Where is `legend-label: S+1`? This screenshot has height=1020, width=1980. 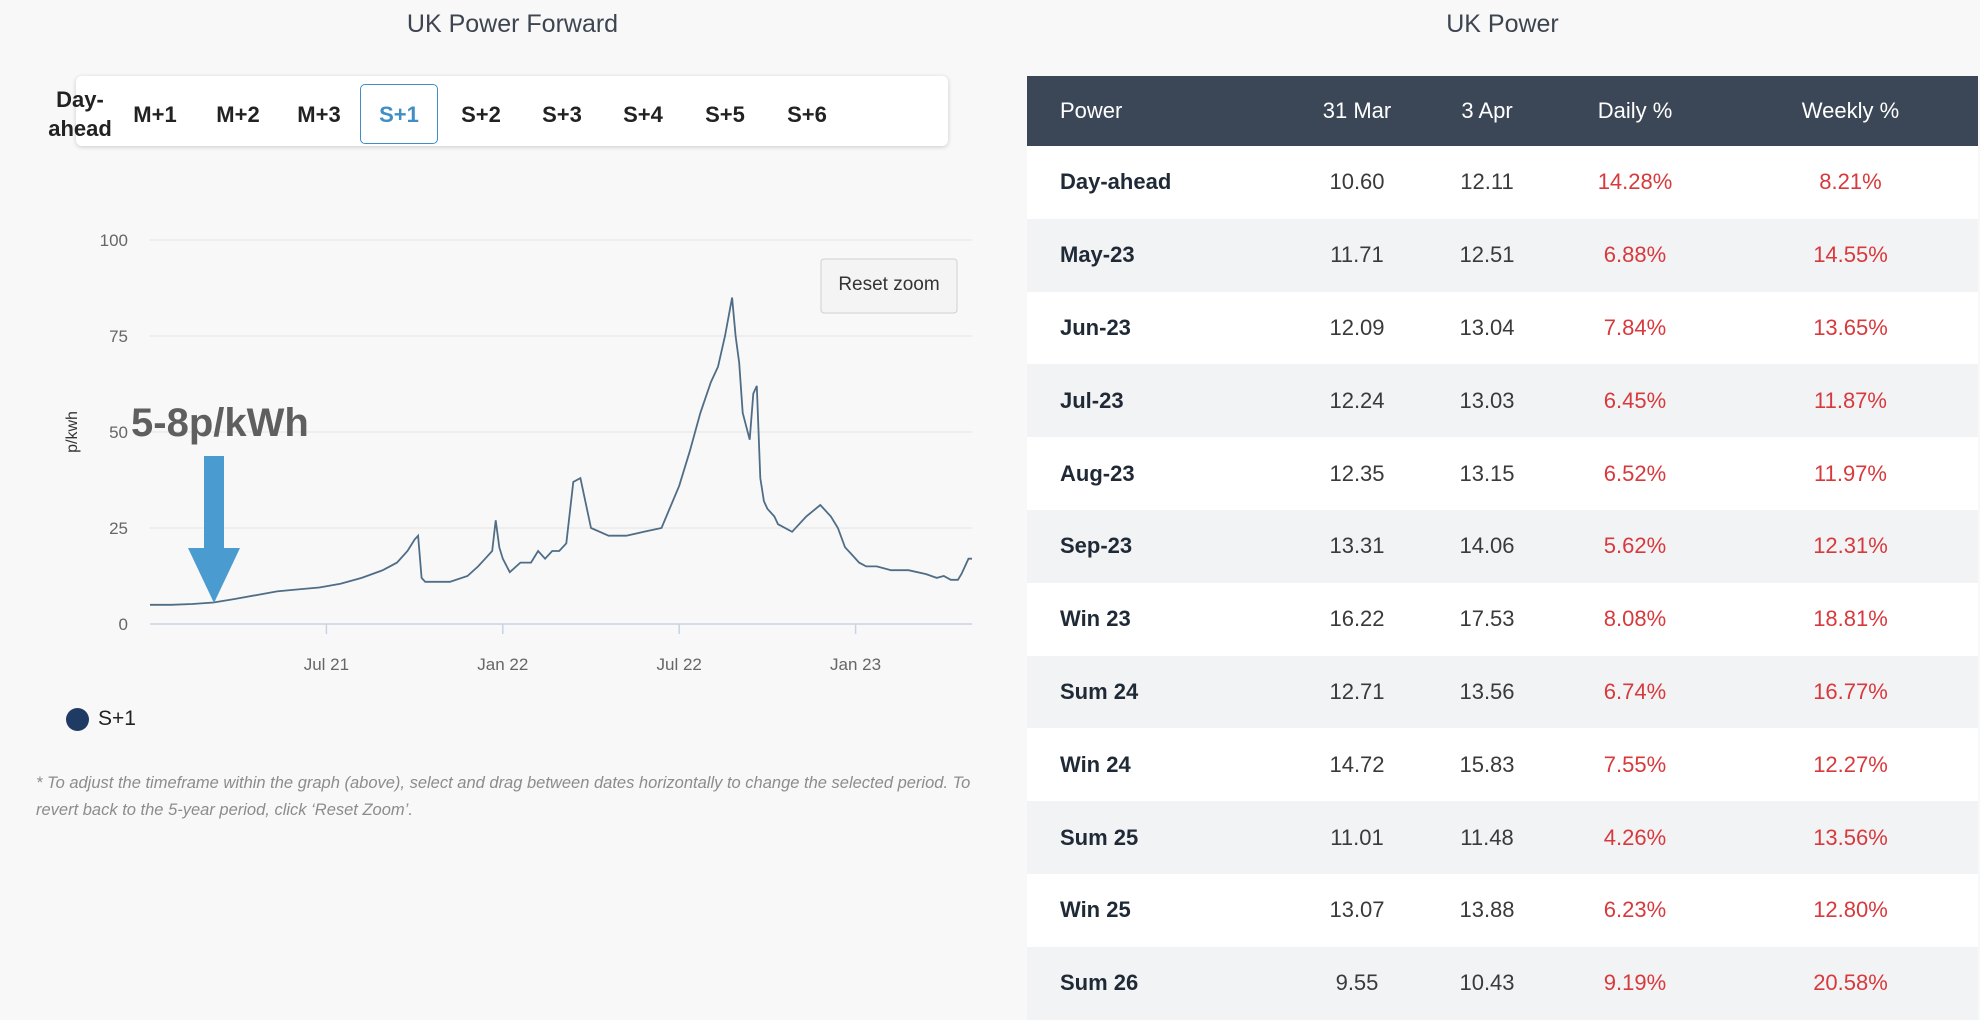
legend-label: S+1 is located at coordinates (117, 718).